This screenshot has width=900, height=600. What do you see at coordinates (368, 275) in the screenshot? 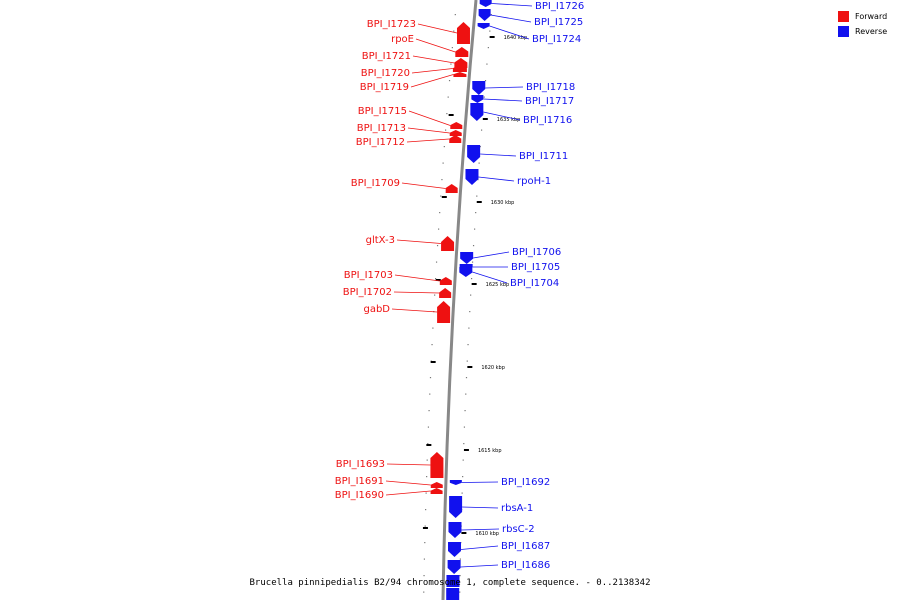
I see `gene-label: BPI_I1703` at bounding box center [368, 275].